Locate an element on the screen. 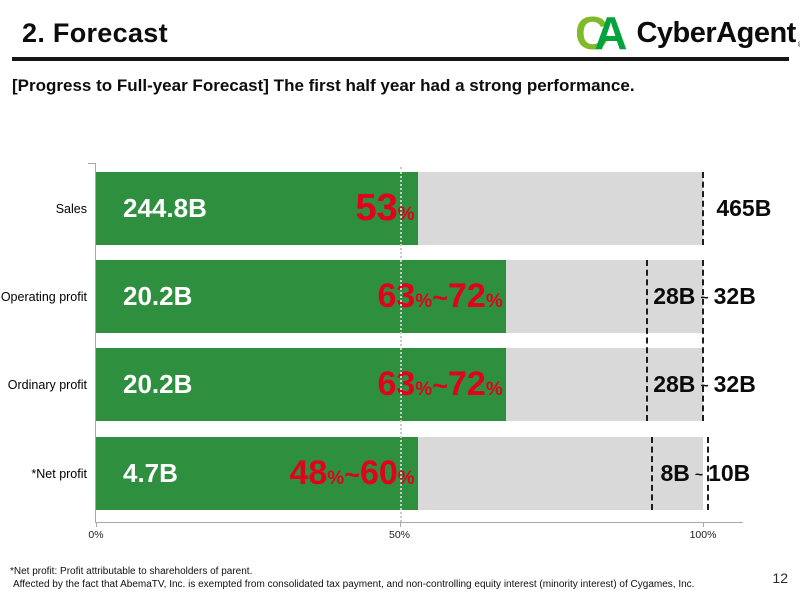 The width and height of the screenshot is (800, 600). x-axis-line is located at coordinates (419, 522).